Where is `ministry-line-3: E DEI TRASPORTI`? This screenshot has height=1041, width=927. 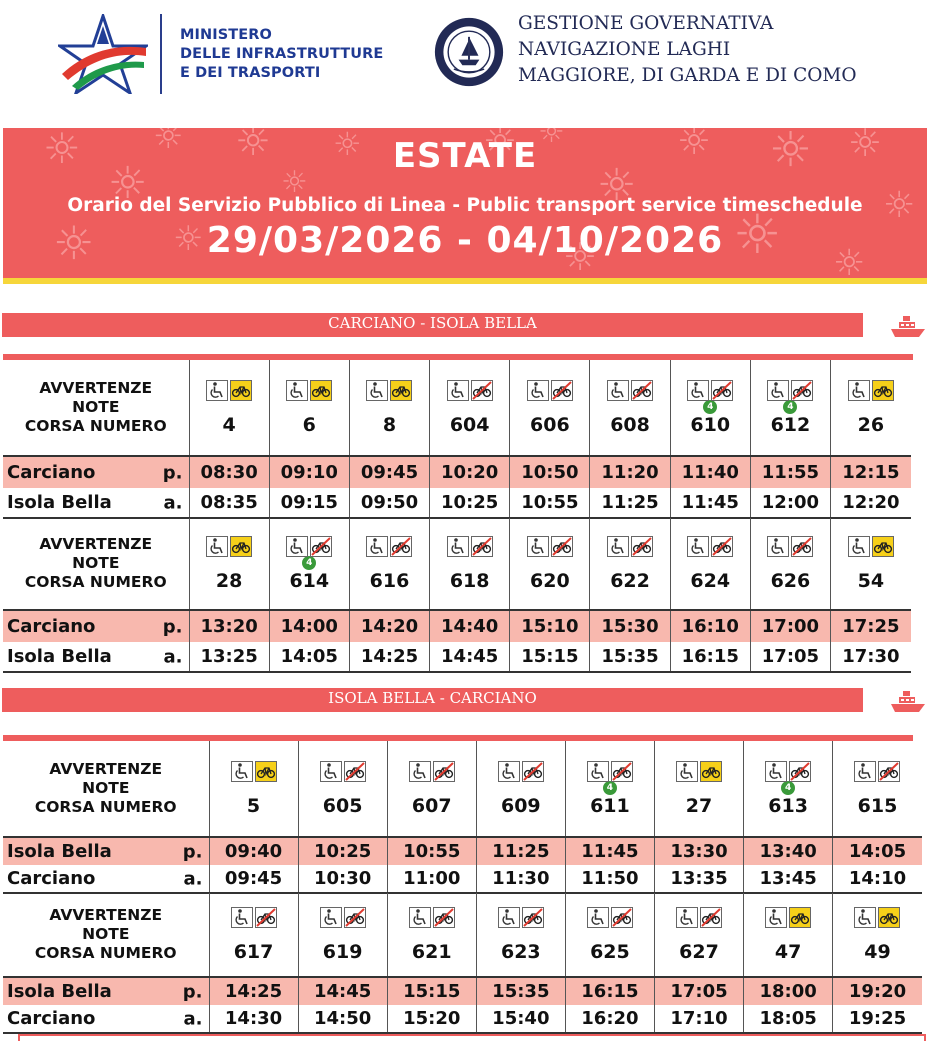
ministry-line-3: E DEI TRASPORTI is located at coordinates (250, 73).